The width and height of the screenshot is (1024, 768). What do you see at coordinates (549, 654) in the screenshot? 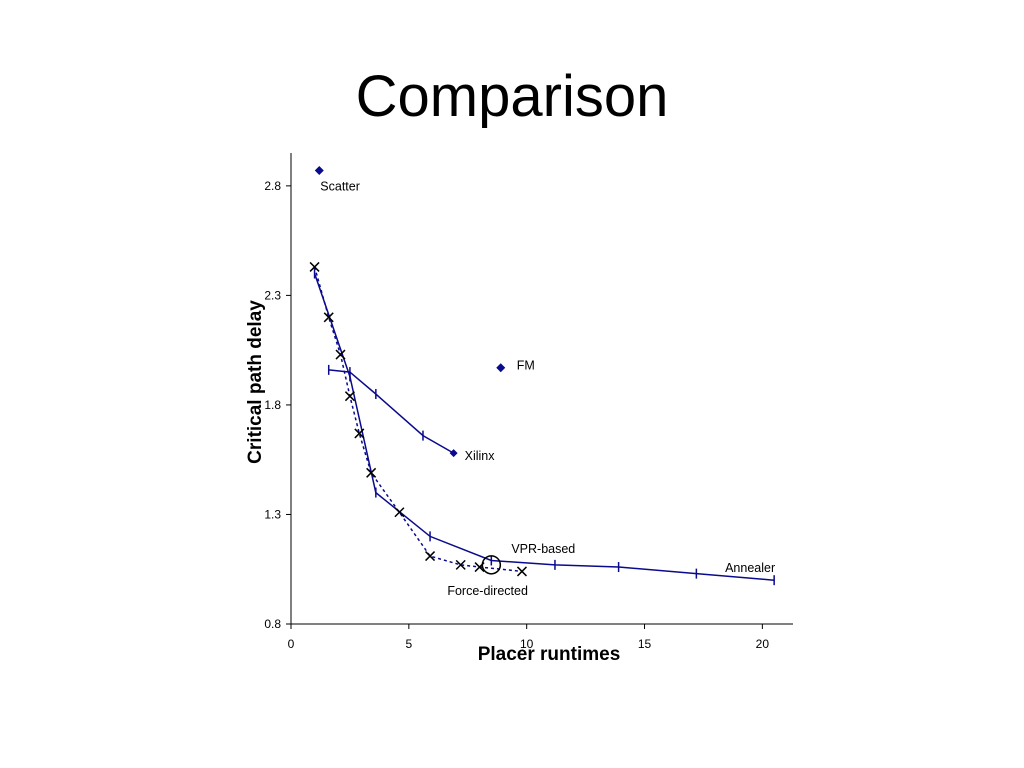
I see `x-axis-label: Placer runtimes` at bounding box center [549, 654].